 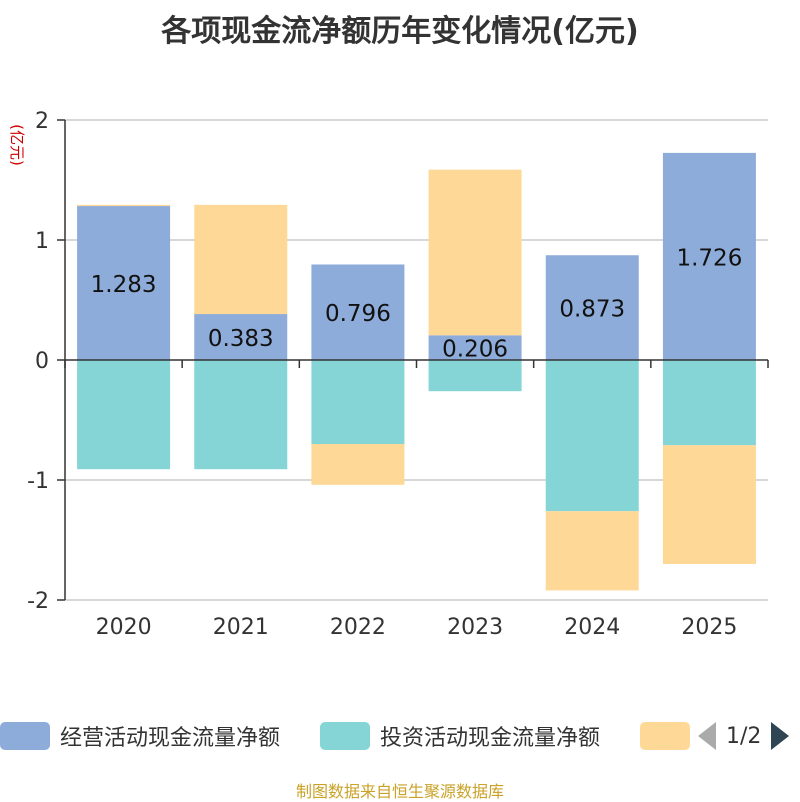 I want to click on x-tick-label: 2022, so click(x=358, y=627).